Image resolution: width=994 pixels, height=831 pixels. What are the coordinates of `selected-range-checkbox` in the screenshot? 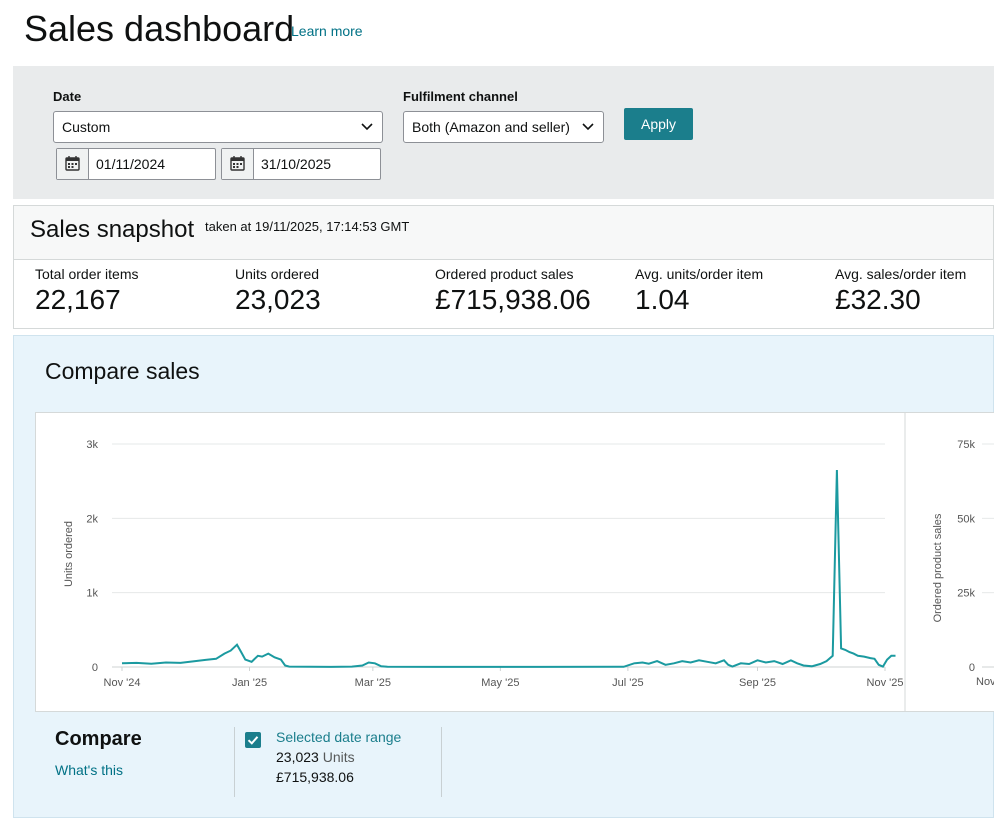 It's located at (253, 740).